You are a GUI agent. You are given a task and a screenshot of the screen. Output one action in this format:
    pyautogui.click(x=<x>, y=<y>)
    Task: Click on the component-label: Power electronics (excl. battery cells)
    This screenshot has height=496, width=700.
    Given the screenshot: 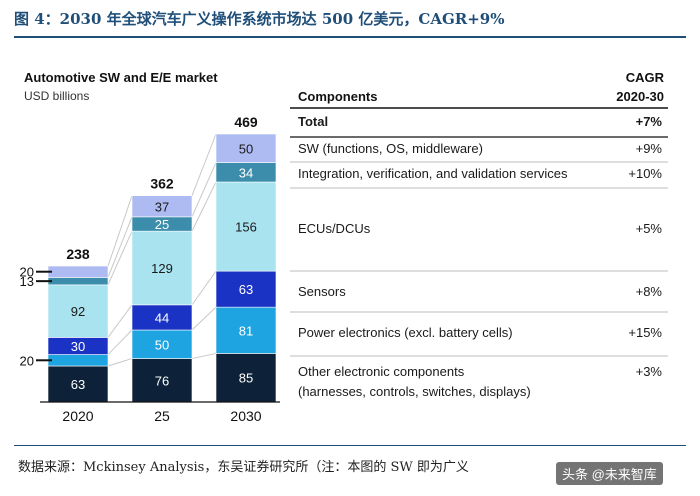 What is the action you would take?
    pyautogui.click(x=405, y=332)
    